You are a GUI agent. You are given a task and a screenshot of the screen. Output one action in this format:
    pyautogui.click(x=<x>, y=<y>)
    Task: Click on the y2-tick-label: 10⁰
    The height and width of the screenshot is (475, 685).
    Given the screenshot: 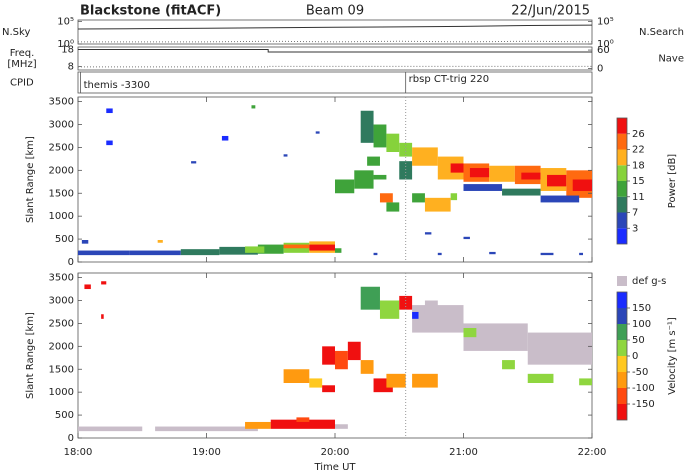 What is the action you would take?
    pyautogui.click(x=605, y=44)
    